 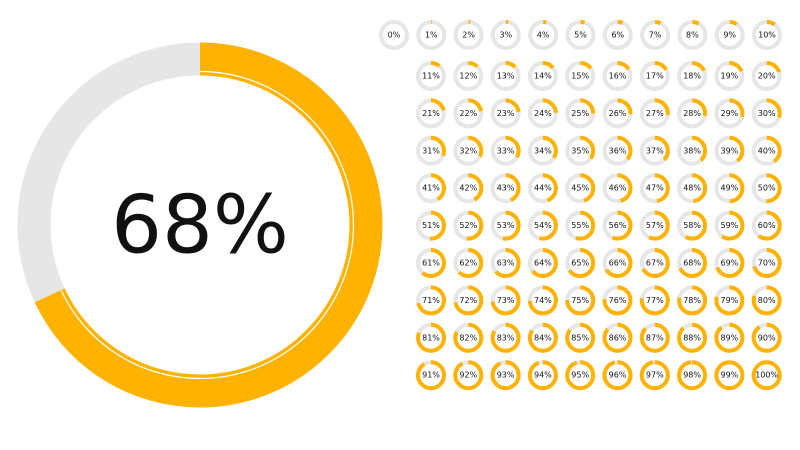 What do you see at coordinates (767, 300) in the screenshot?
I see `donut-label: 80%` at bounding box center [767, 300].